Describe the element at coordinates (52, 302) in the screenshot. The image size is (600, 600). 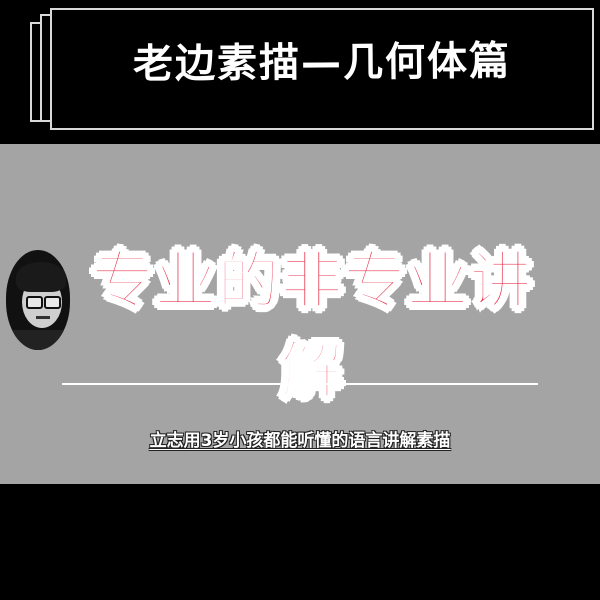
I see `avatar-glasses-right` at that location.